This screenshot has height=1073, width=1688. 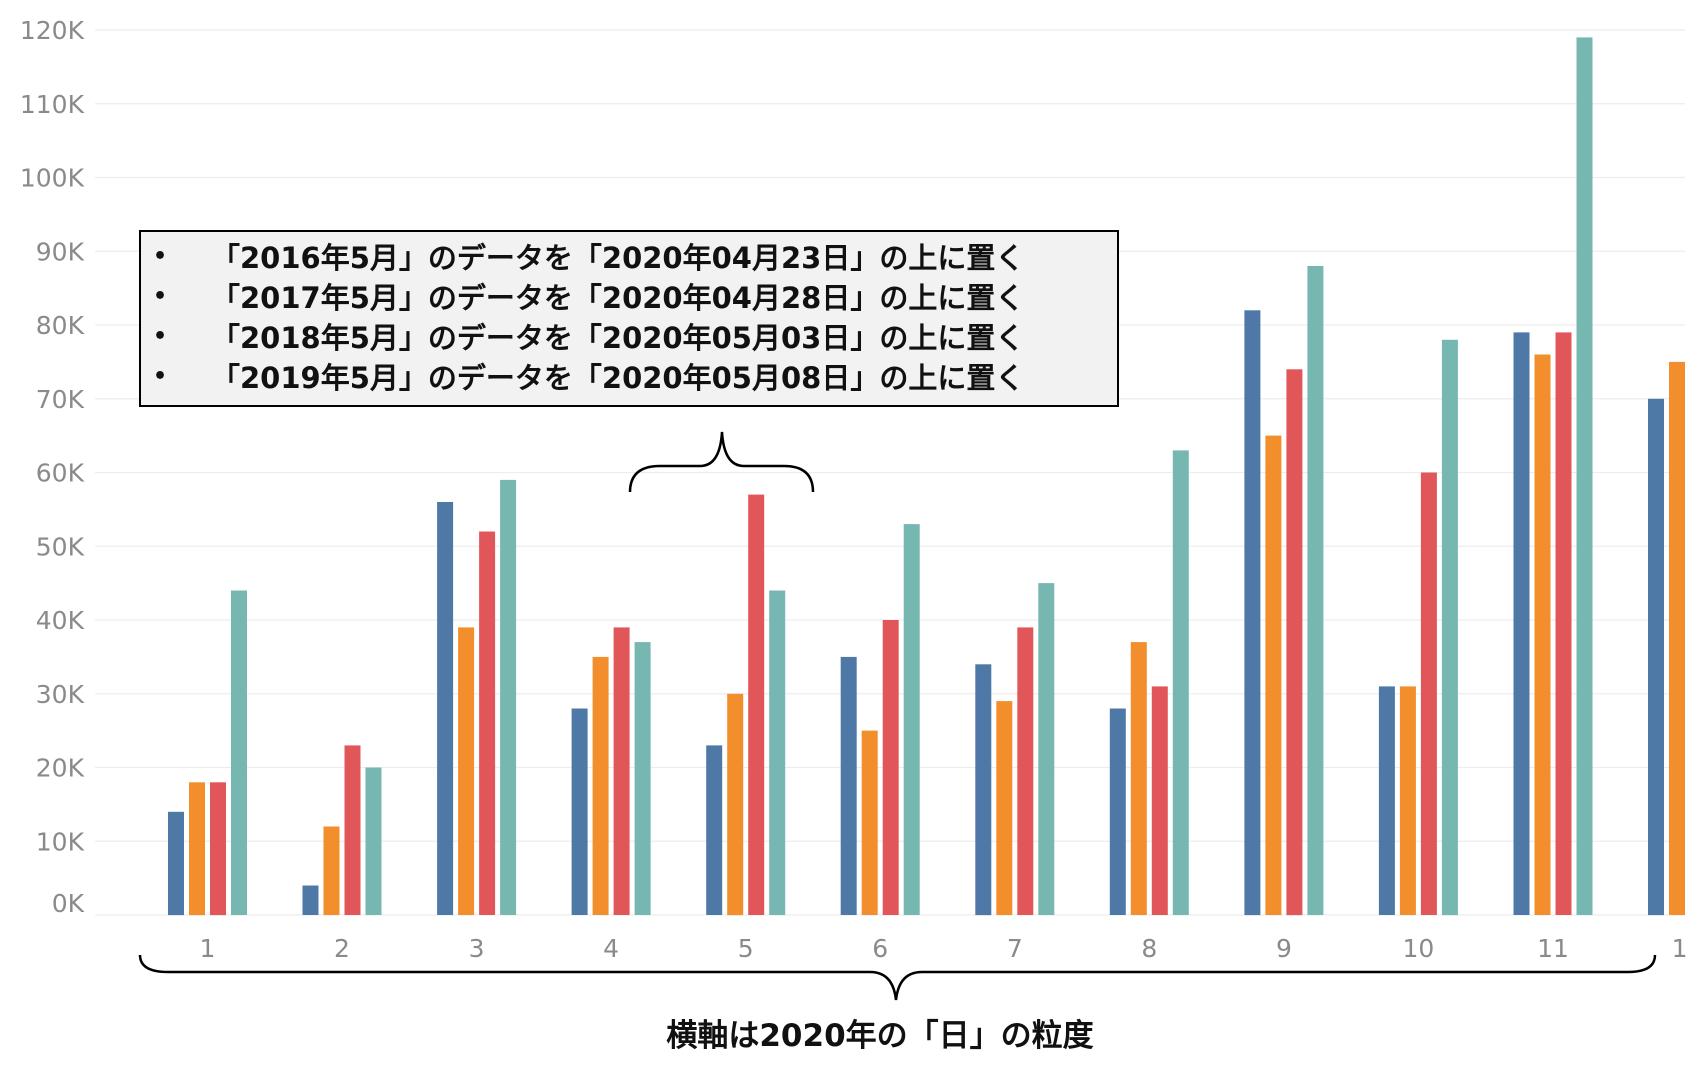 What do you see at coordinates (60, 473) in the screenshot?
I see `y-tick-label: 60K` at bounding box center [60, 473].